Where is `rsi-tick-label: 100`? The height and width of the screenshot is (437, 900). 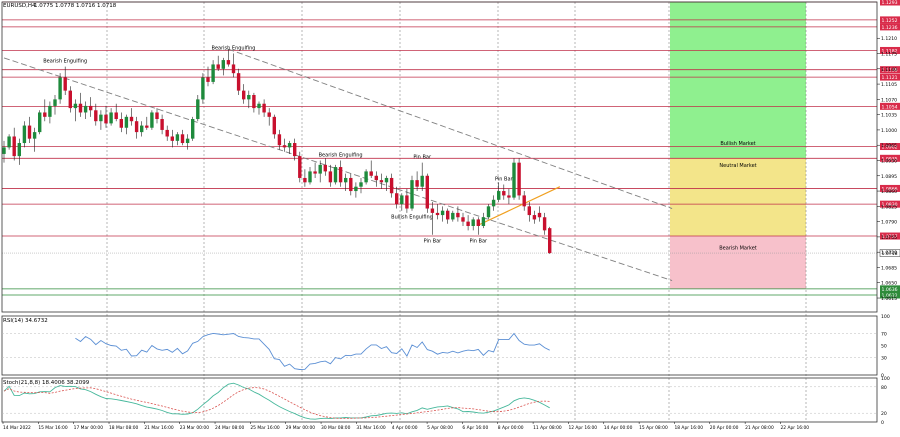 rsi-tick-label: 100 is located at coordinates (885, 317).